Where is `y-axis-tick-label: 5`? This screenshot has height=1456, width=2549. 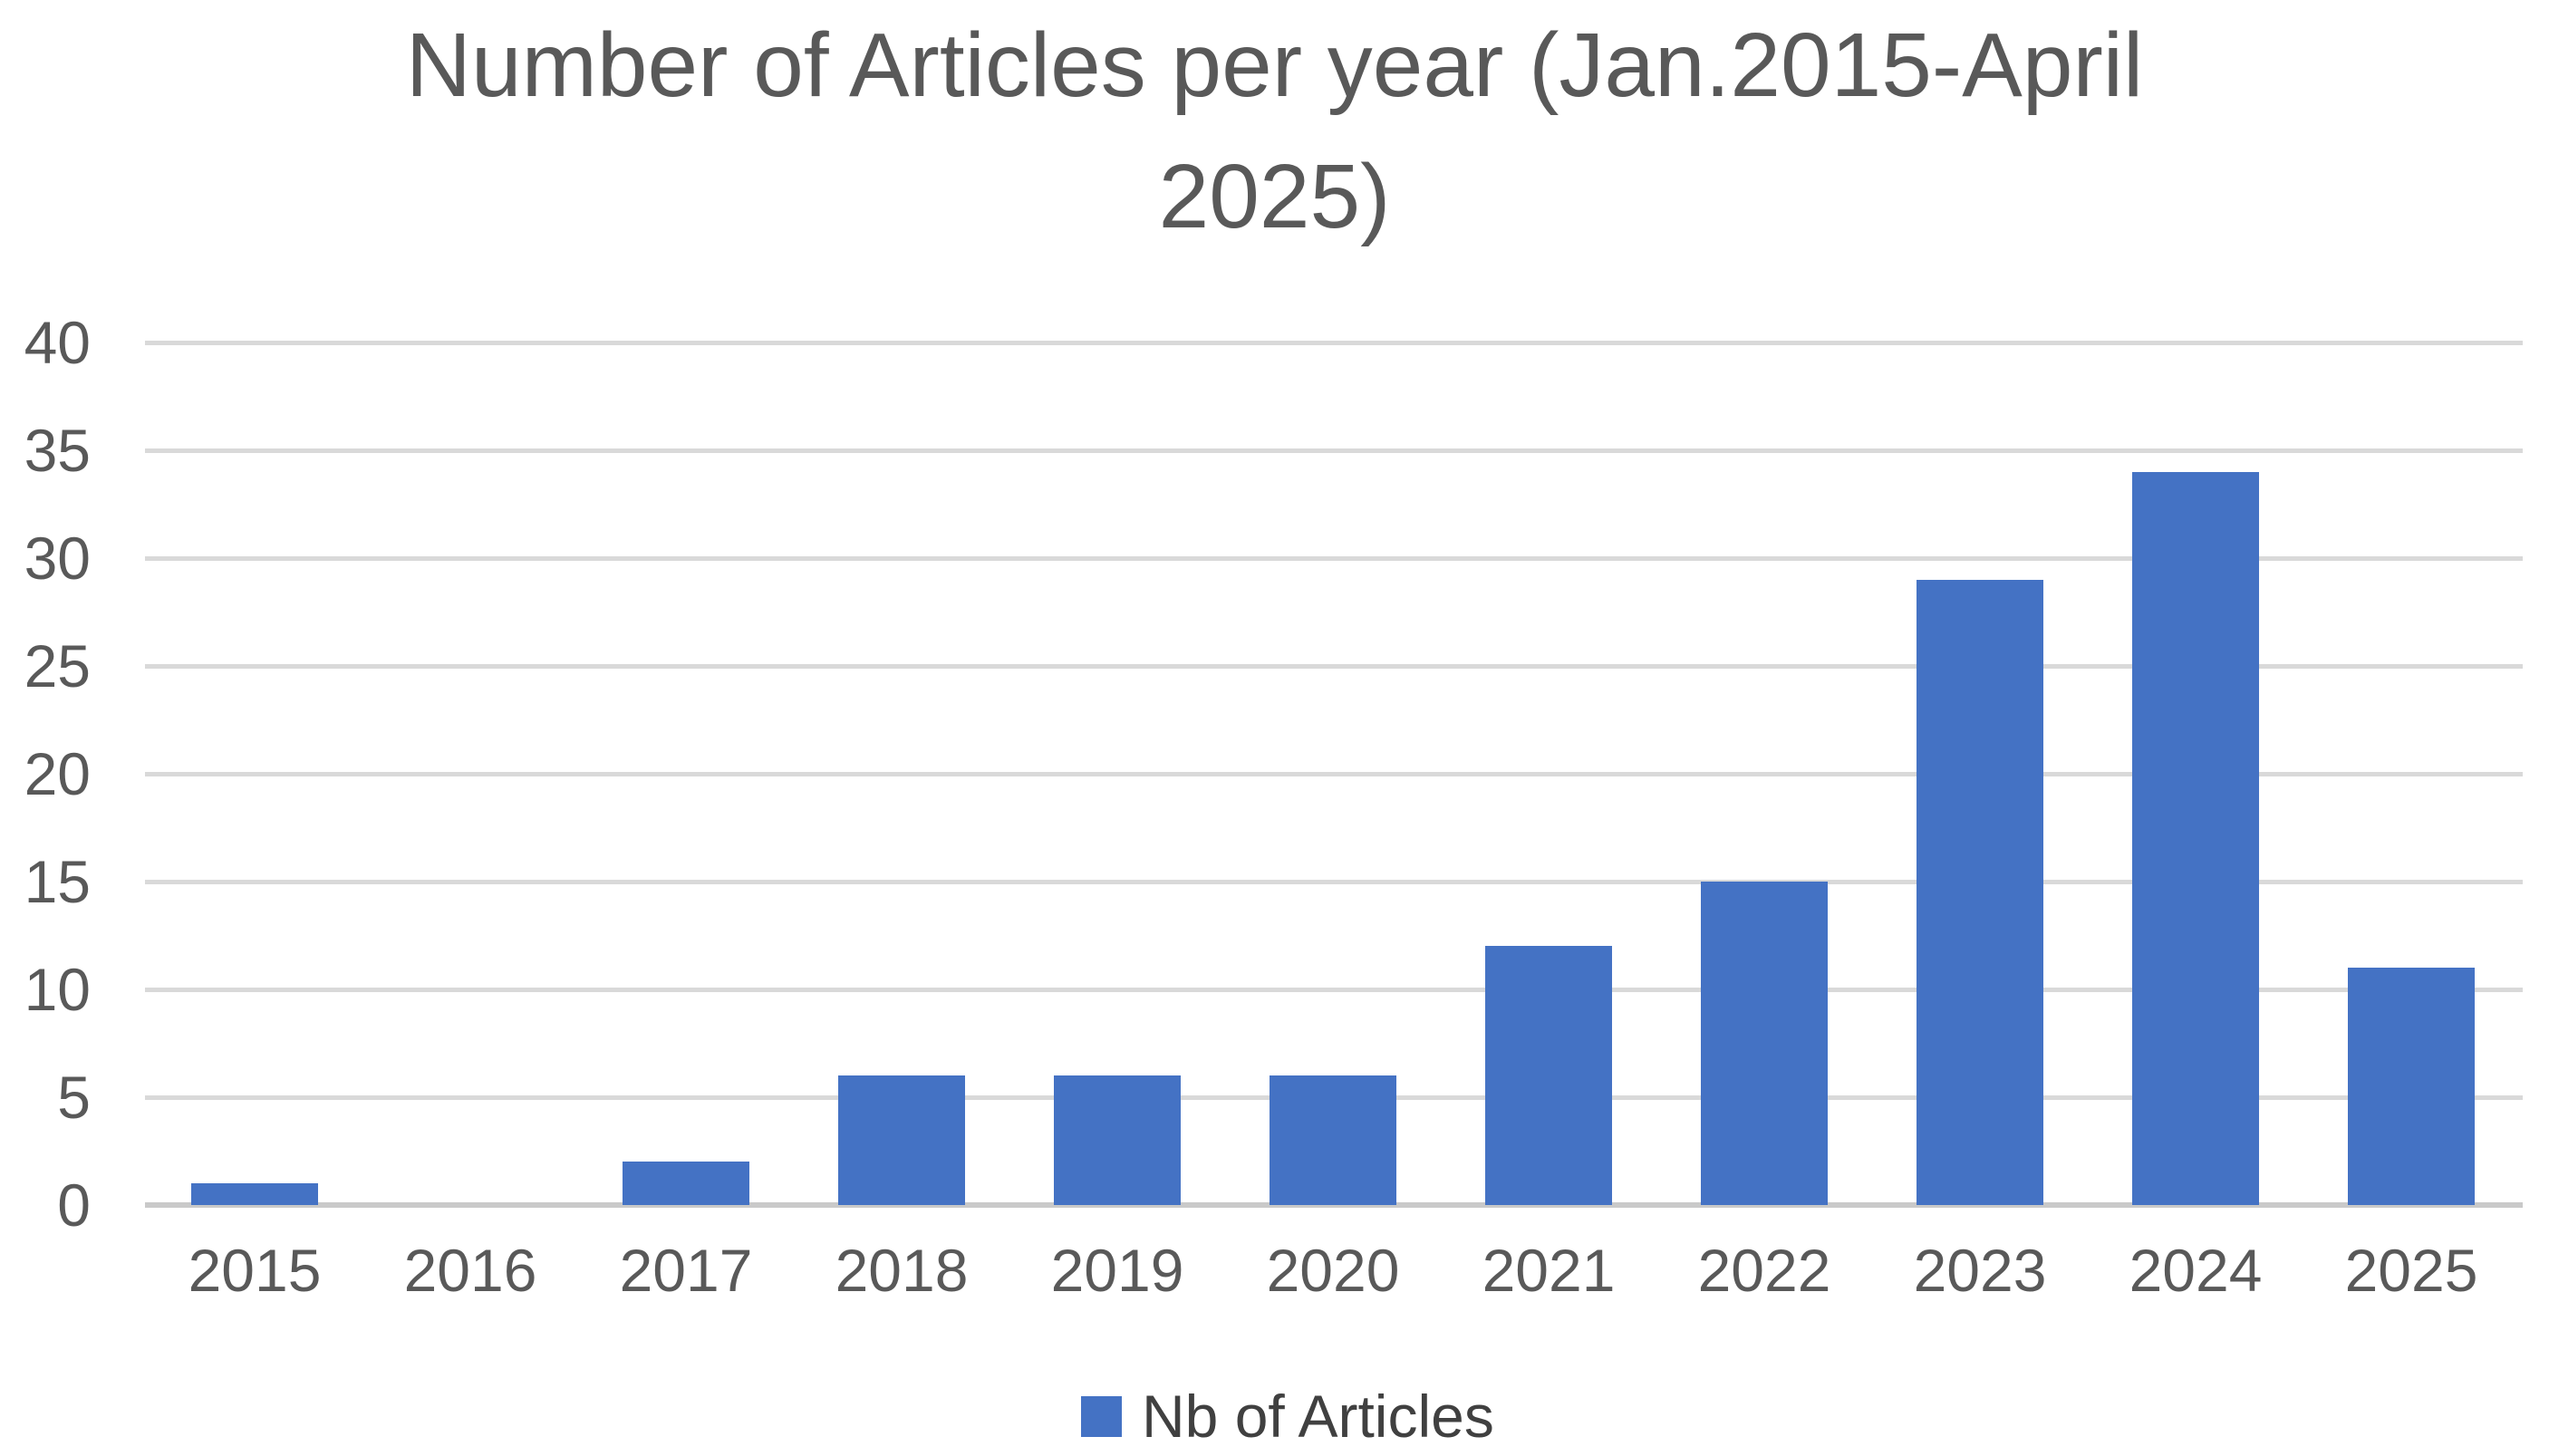 y-axis-tick-label: 5 is located at coordinates (74, 1097).